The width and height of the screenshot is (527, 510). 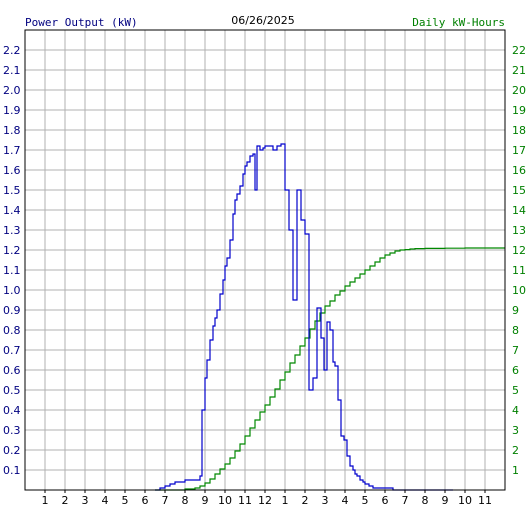 I want to click on right-tick-label: 12, so click(x=519, y=250).